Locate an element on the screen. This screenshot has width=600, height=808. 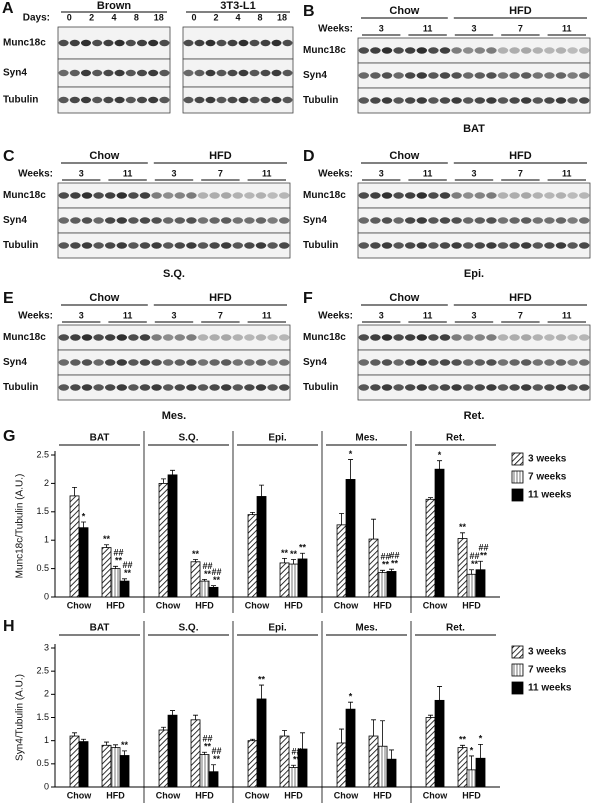
y-tick-label: 2.5 is located at coordinates (42, 671).